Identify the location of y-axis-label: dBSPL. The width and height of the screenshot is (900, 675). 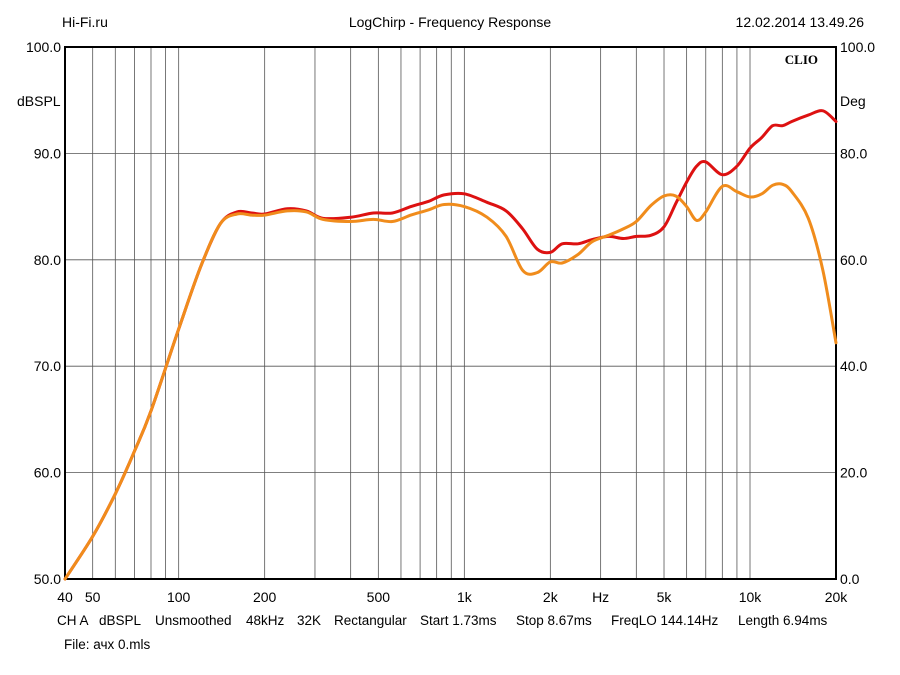
(39, 101).